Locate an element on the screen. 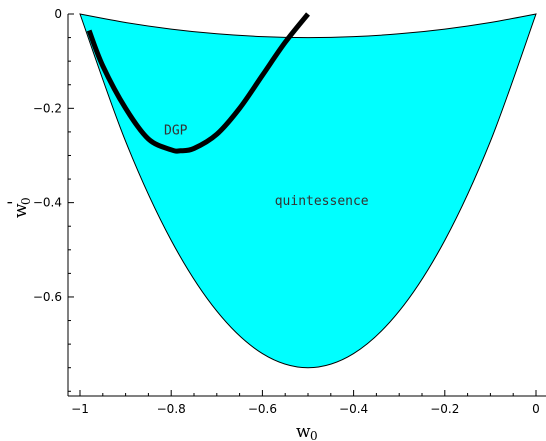 This screenshot has width=546, height=441. y-axis-label: w is located at coordinates (21, 210).